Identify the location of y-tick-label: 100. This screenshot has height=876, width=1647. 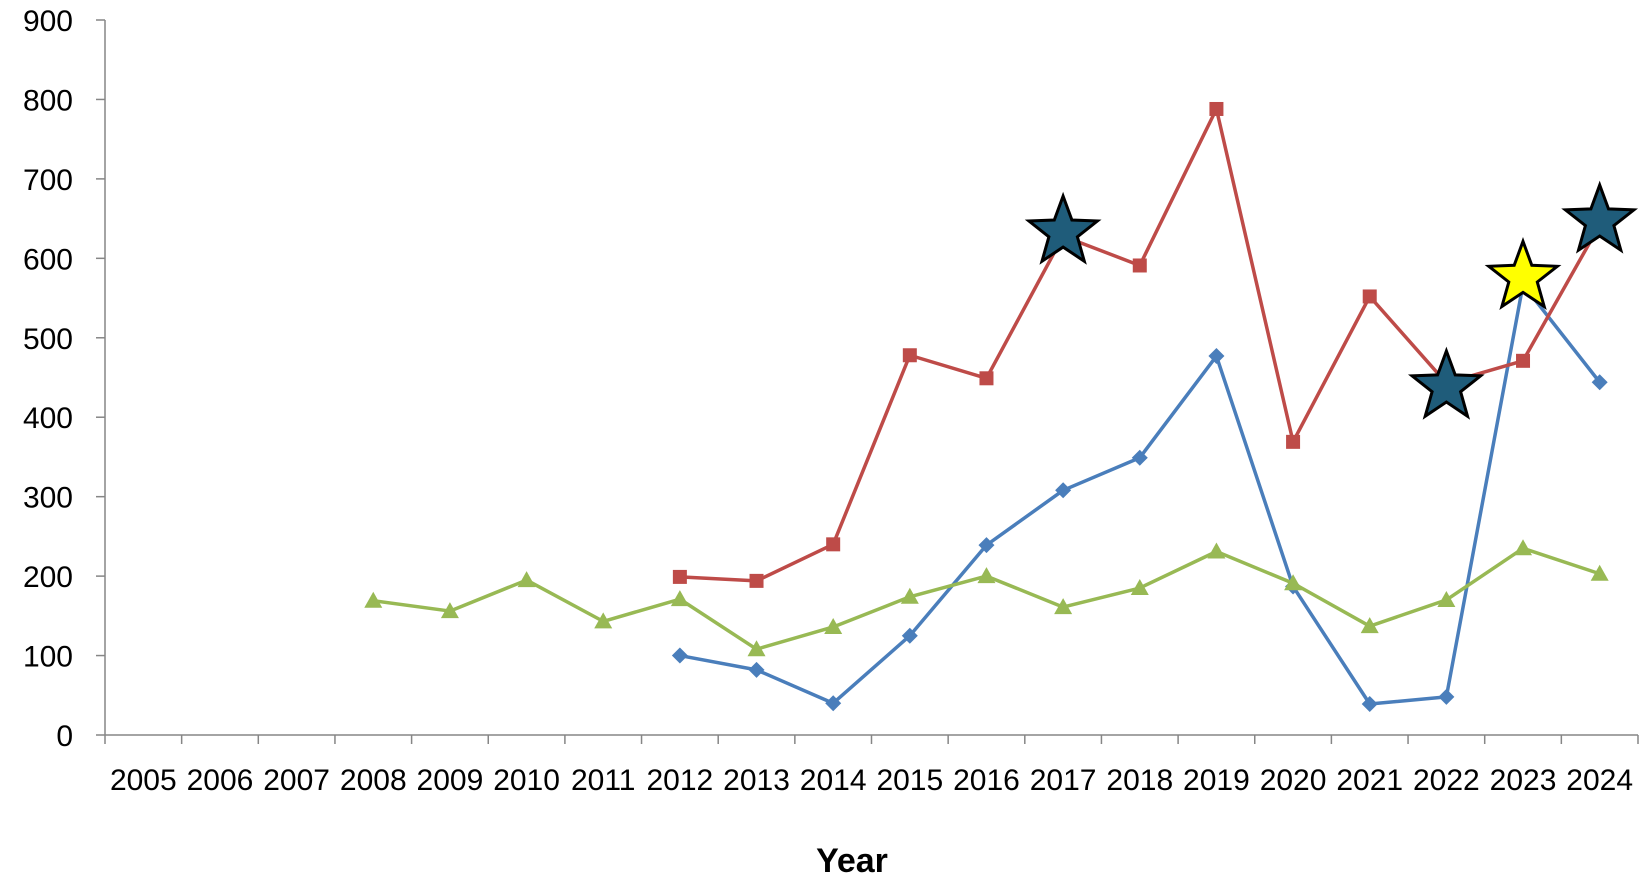
(48, 657).